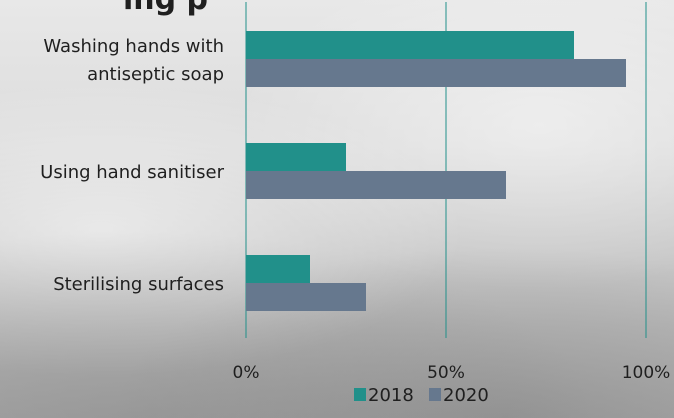  What do you see at coordinates (446, 373) in the screenshot?
I see `x-tick-label: 50%` at bounding box center [446, 373].